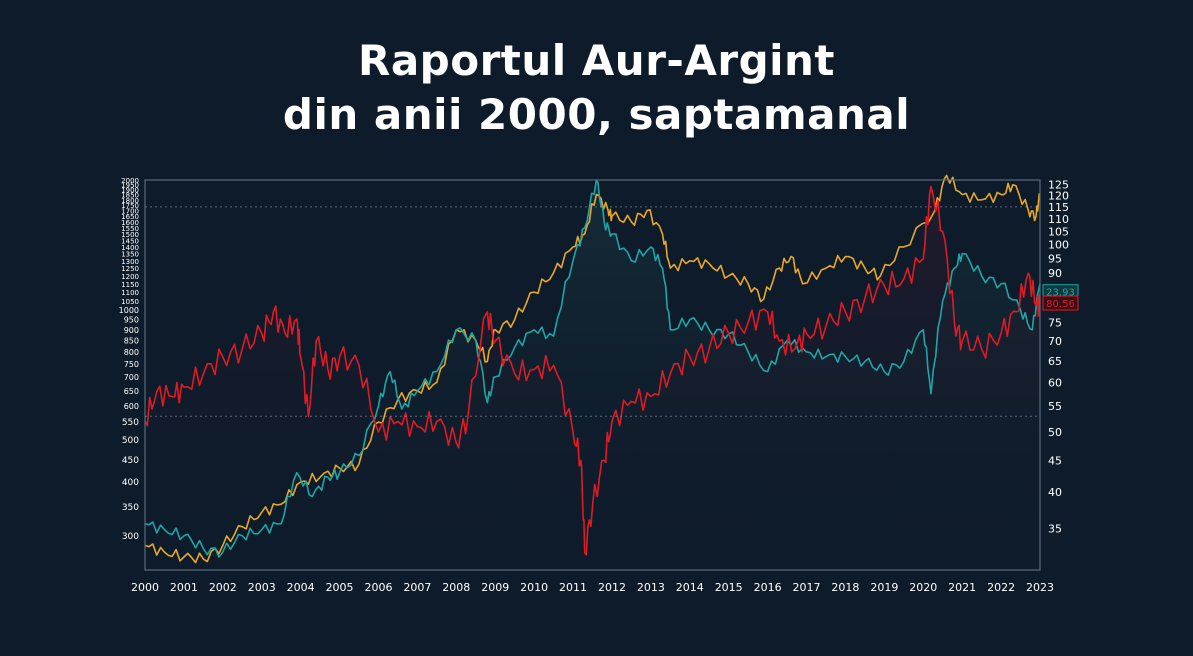 This screenshot has width=1193, height=656. What do you see at coordinates (1055, 341) in the screenshot?
I see `y-right-tick-label: 70` at bounding box center [1055, 341].